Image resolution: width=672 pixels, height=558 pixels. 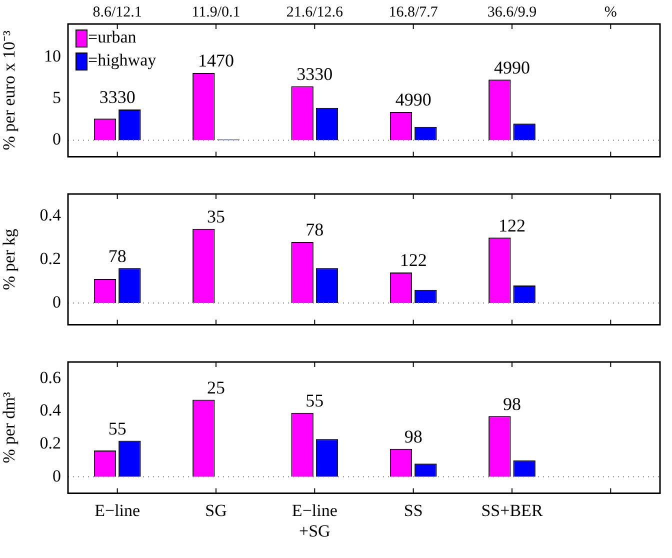 What do you see at coordinates (117, 510) in the screenshot?
I see `x-tick-label: E−line` at bounding box center [117, 510].